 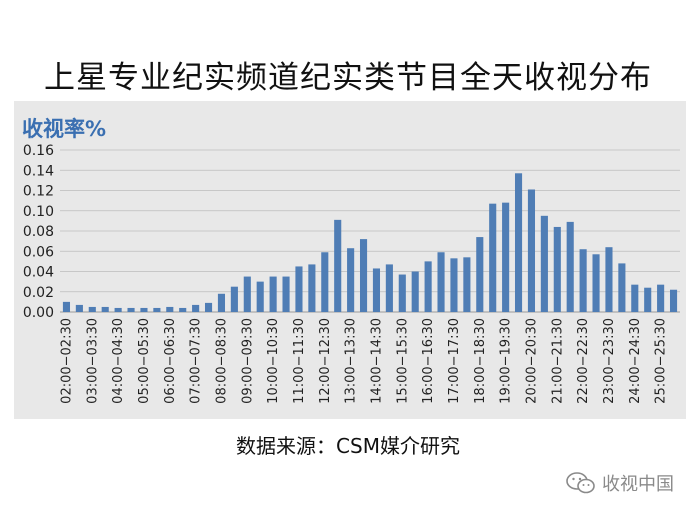 I want to click on x-tick-label: 15:00−15:30, so click(x=402, y=361).